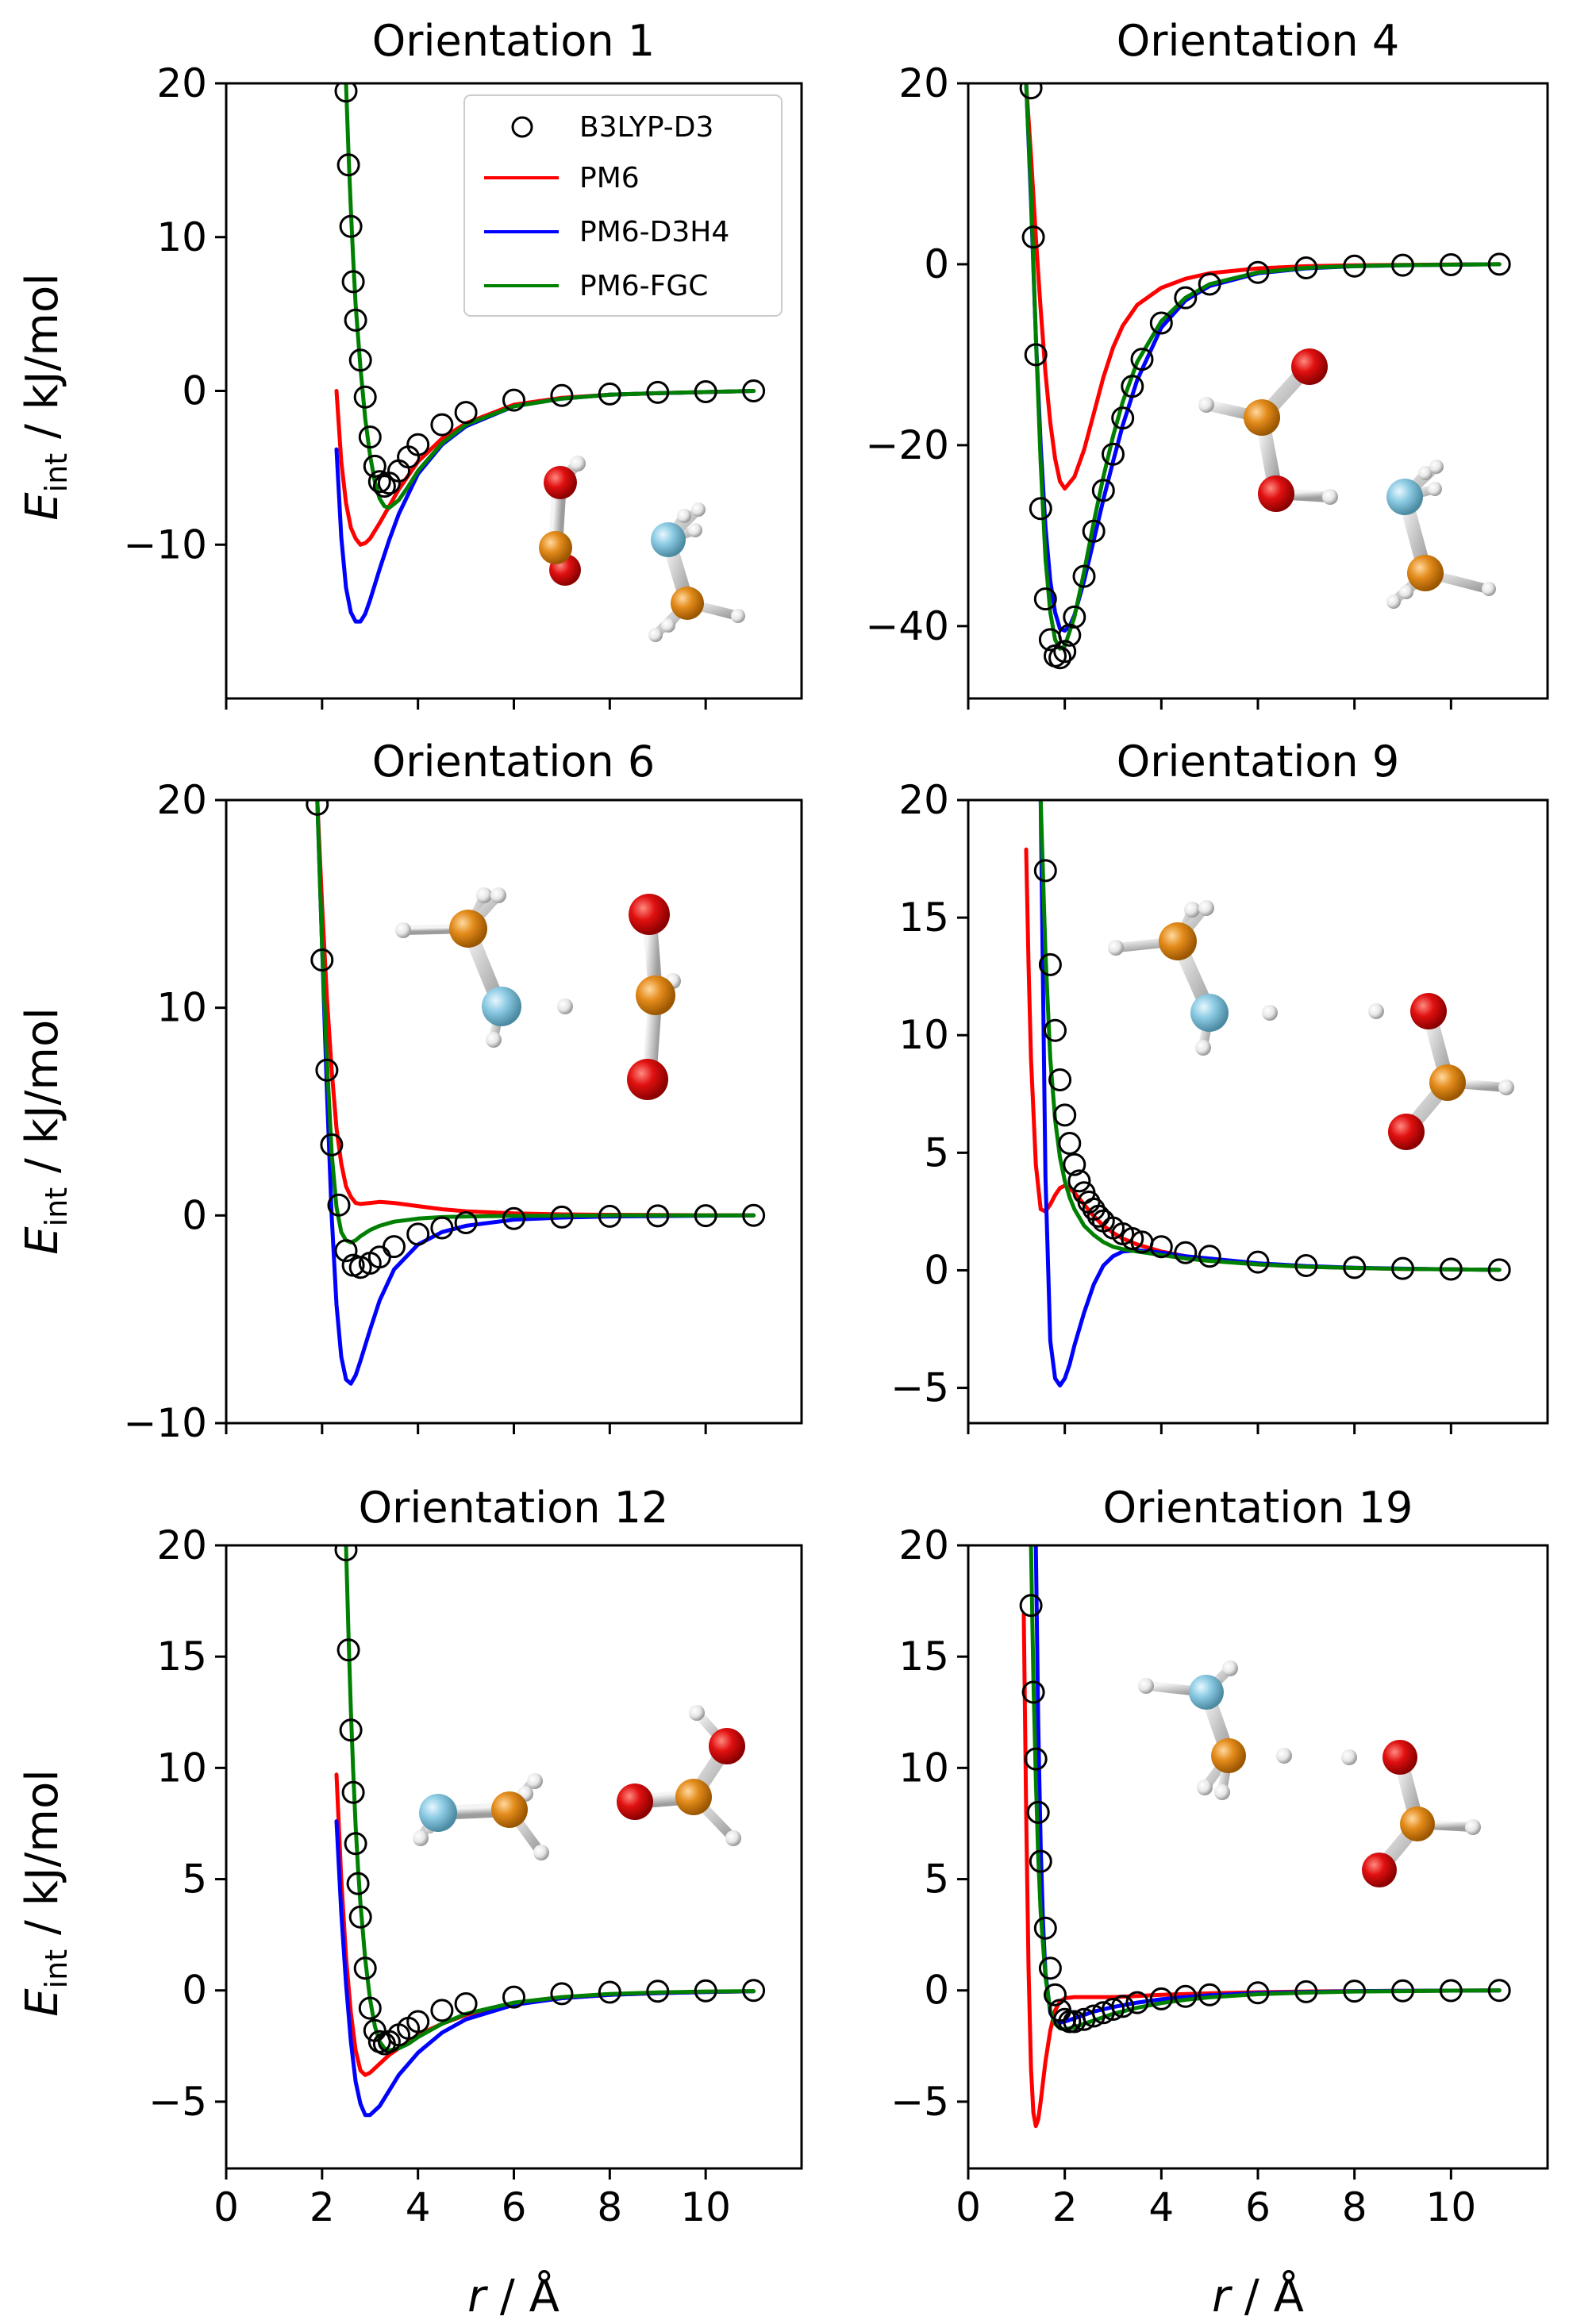 The height and width of the screenshot is (2324, 1569). What do you see at coordinates (42, 2002) in the screenshot?
I see `y-label-symbol: E` at bounding box center [42, 2002].